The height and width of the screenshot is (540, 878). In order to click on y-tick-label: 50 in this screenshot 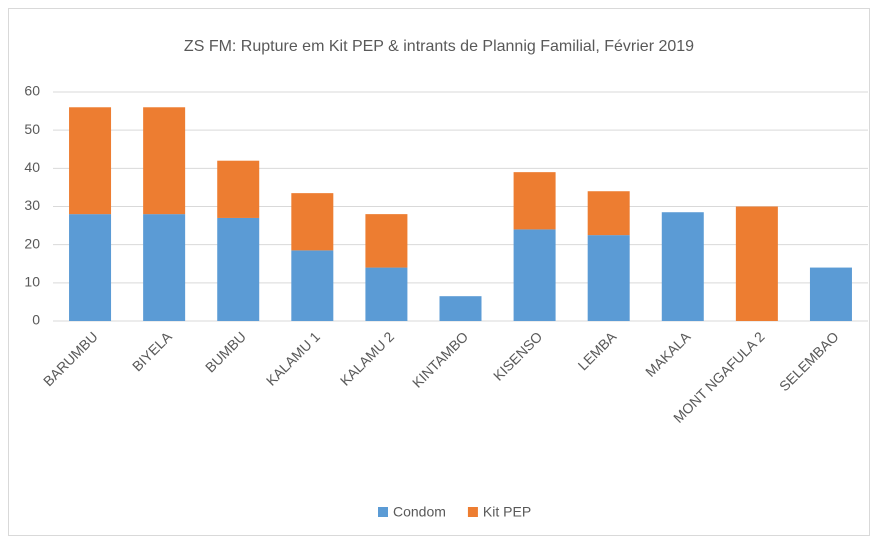, I will do `click(32, 129)`.